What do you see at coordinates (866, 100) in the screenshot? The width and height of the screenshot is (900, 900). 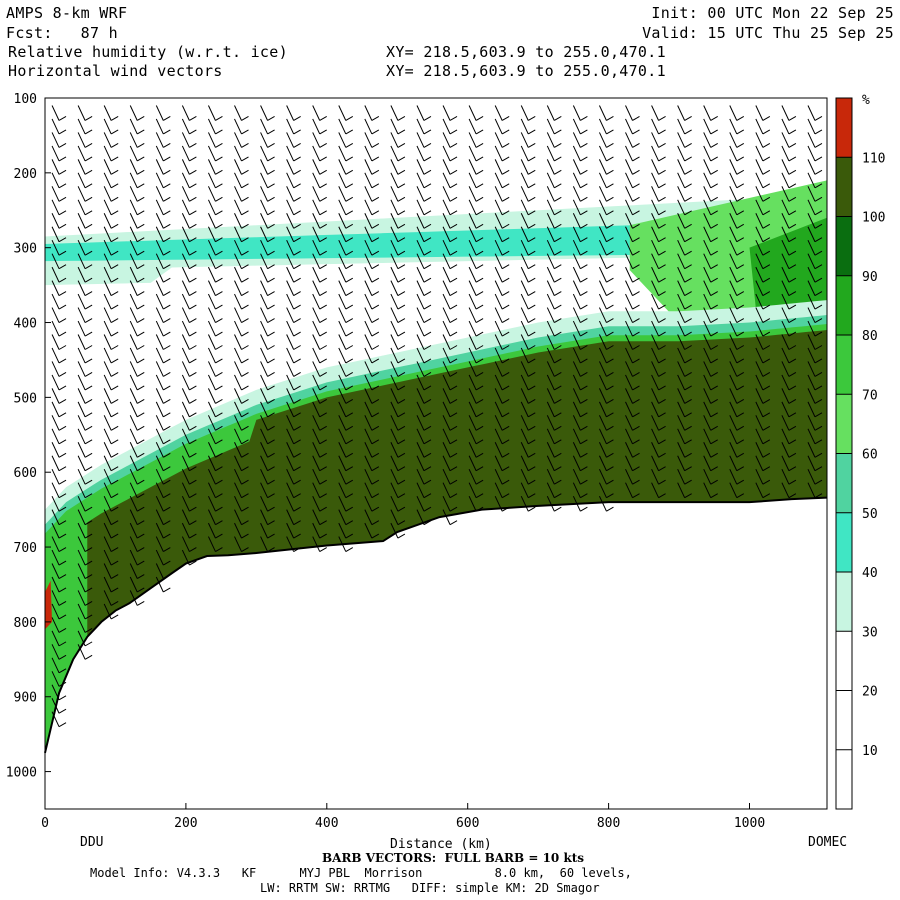 I see `colorbar-unit: %` at bounding box center [866, 100].